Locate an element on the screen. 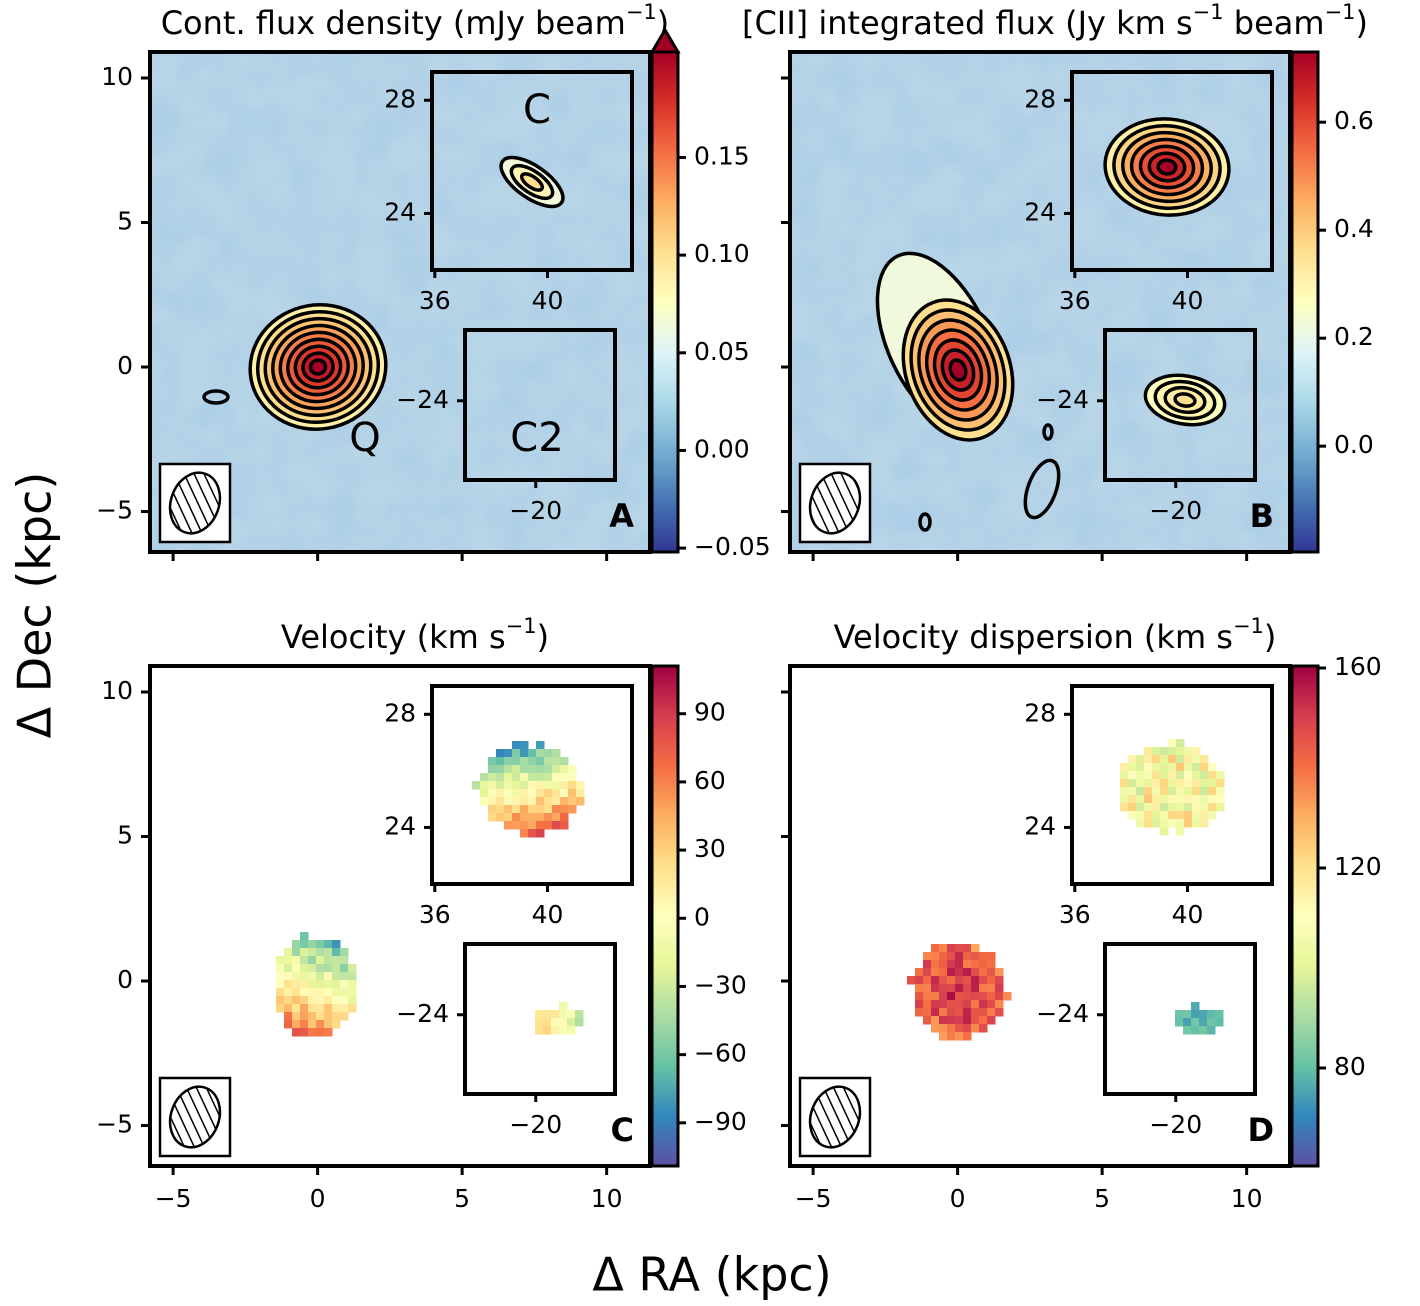 Image resolution: width=1420 pixels, height=1306 pixels. inset-y-tick-label: −24 is located at coordinates (422, 399).